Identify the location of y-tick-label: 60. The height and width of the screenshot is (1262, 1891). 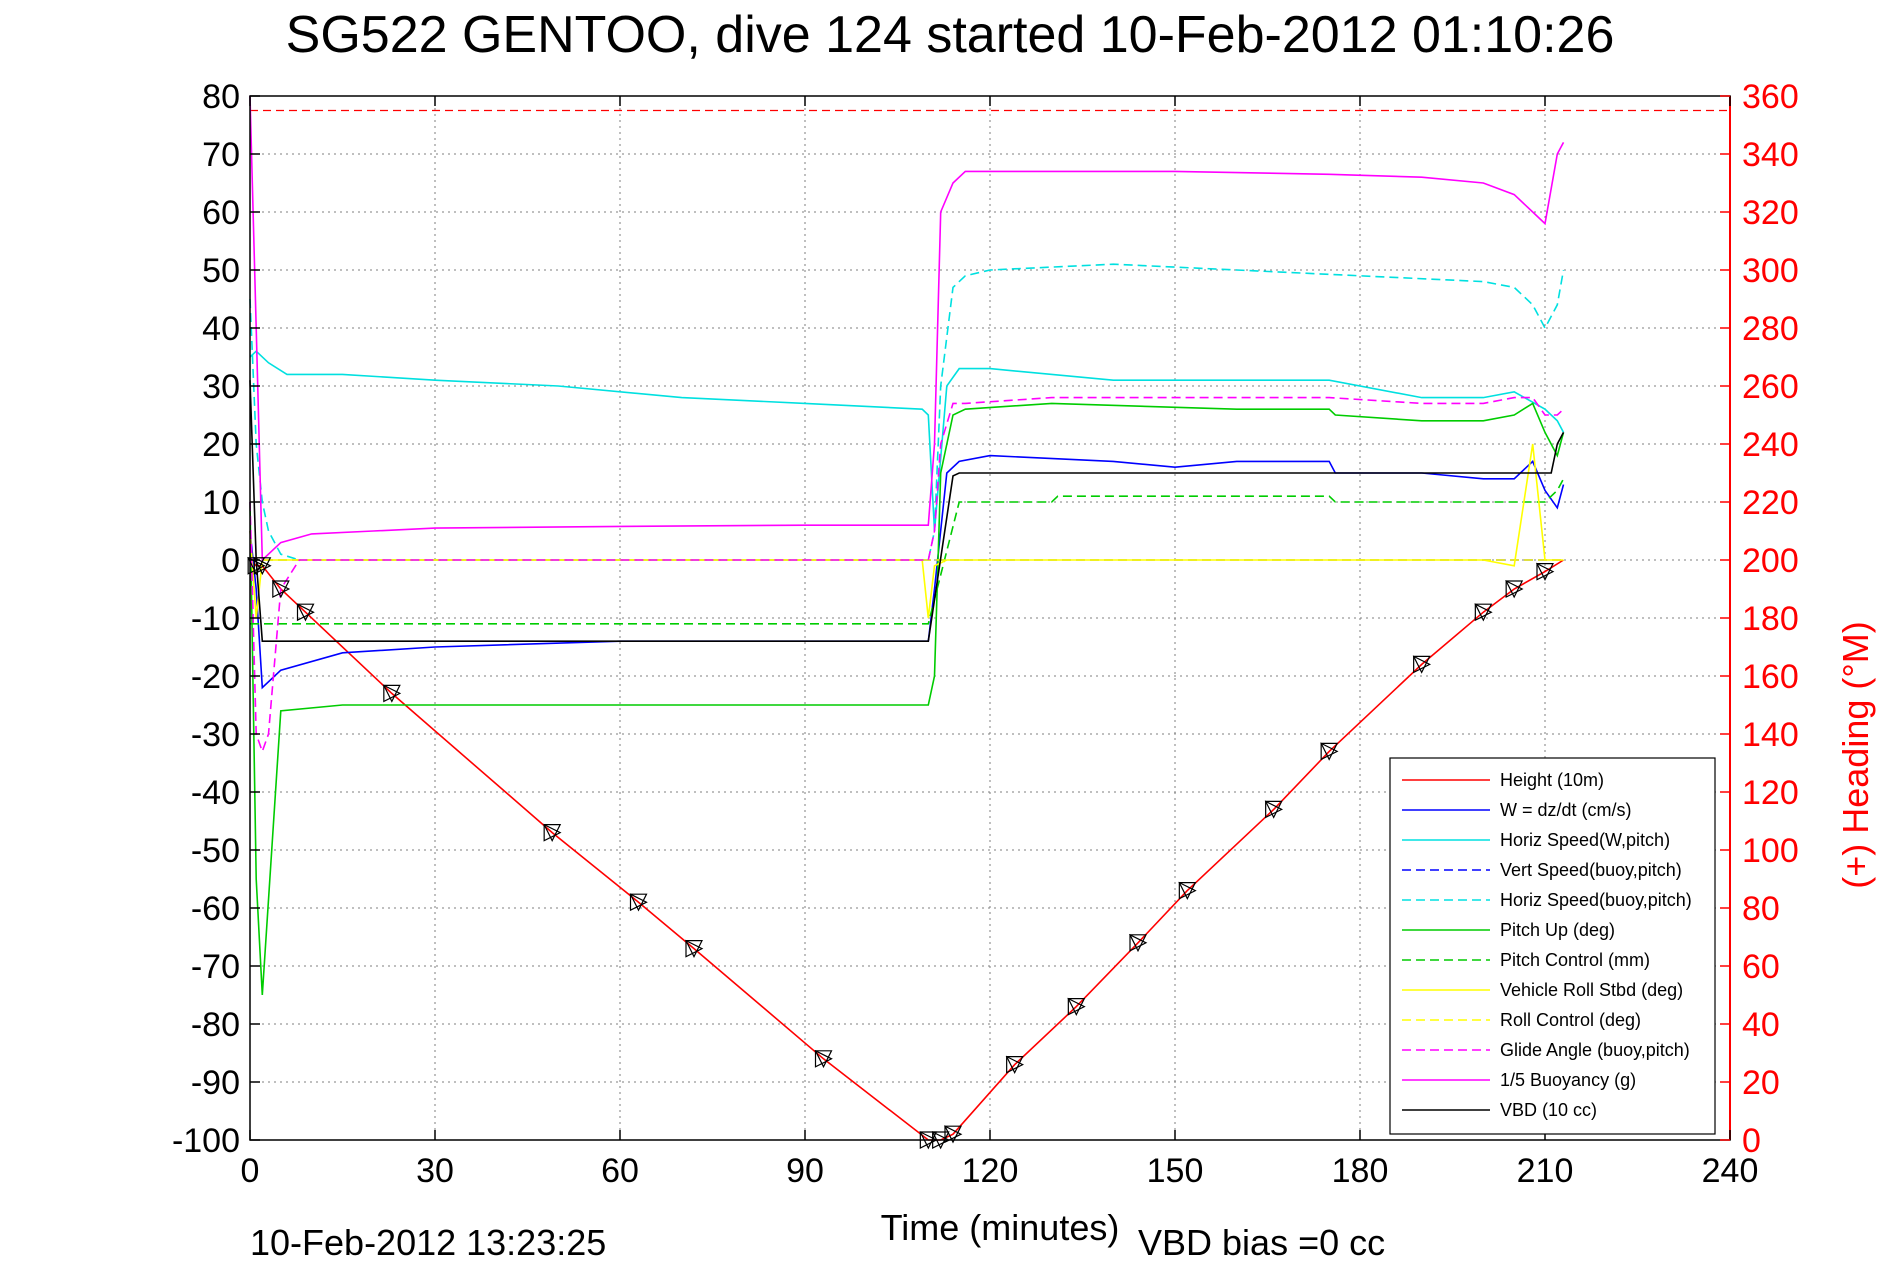
(221, 213).